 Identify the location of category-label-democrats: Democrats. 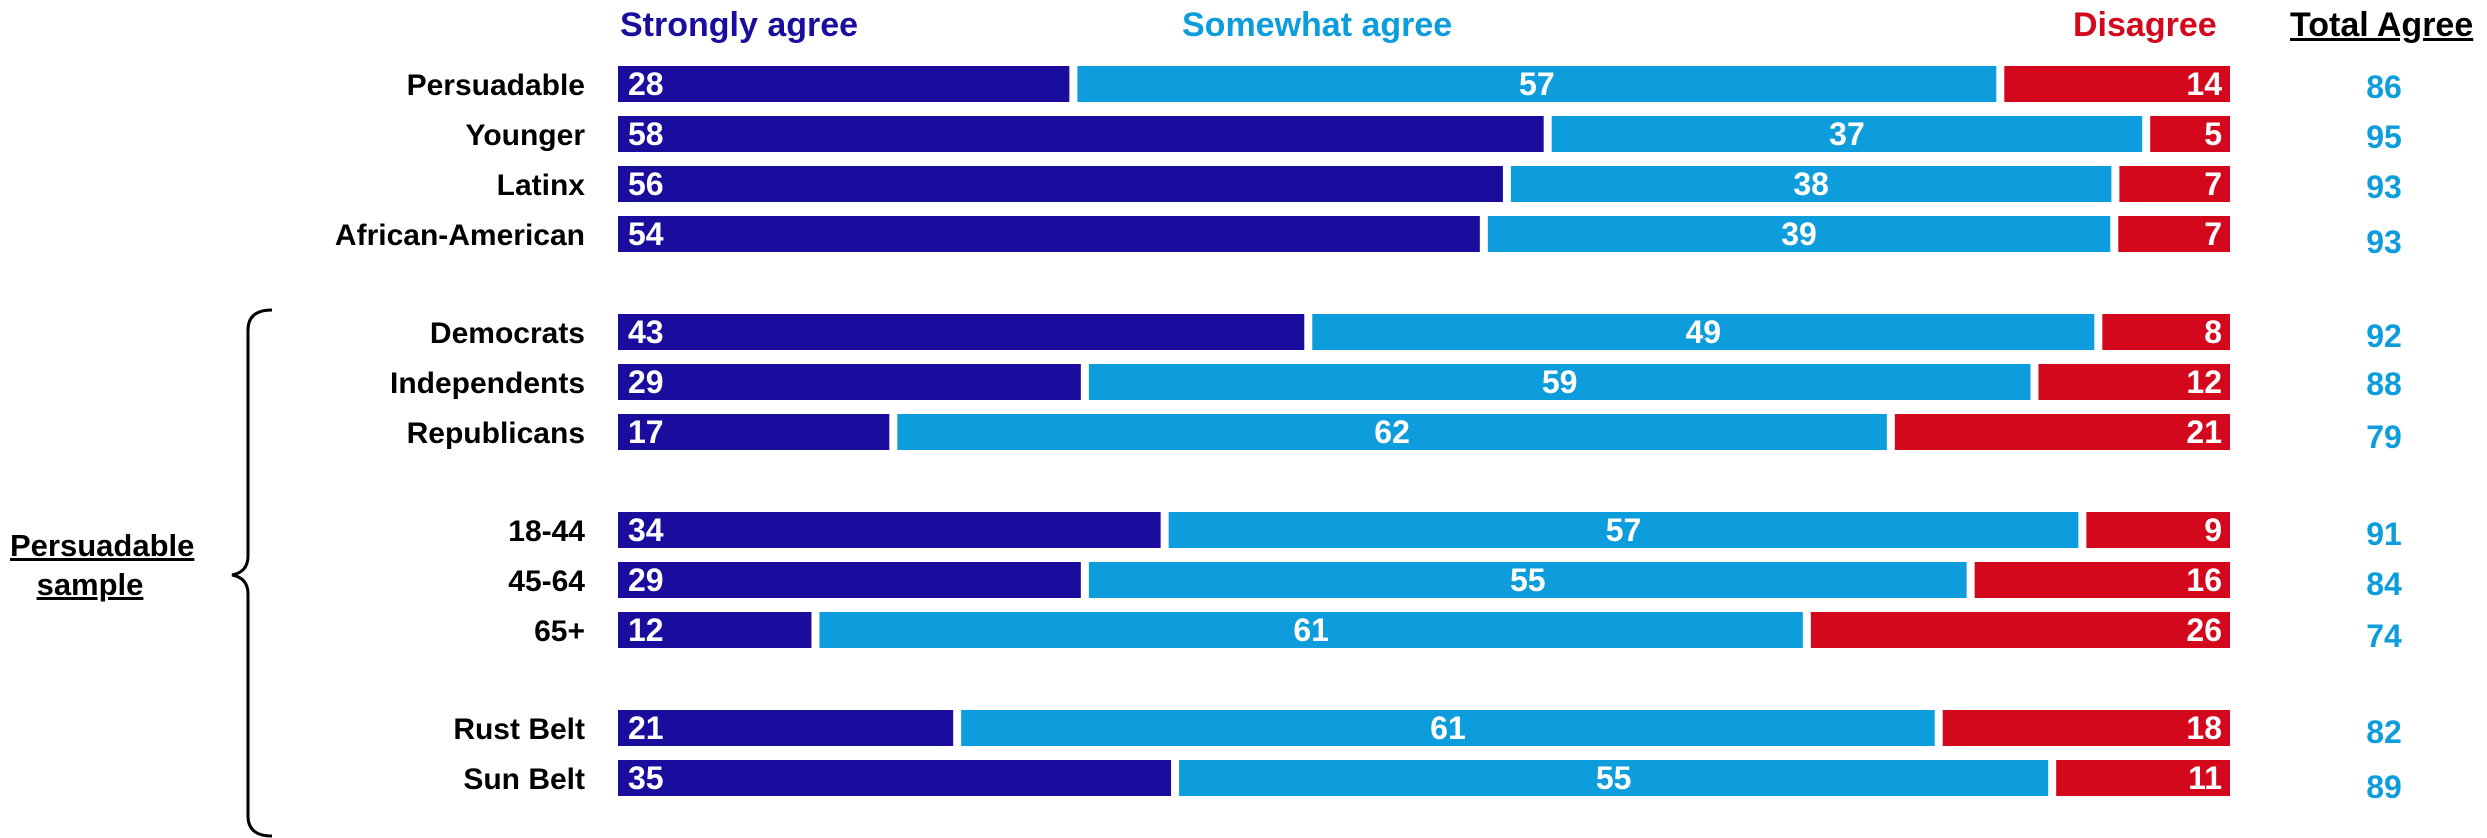
(507, 333).